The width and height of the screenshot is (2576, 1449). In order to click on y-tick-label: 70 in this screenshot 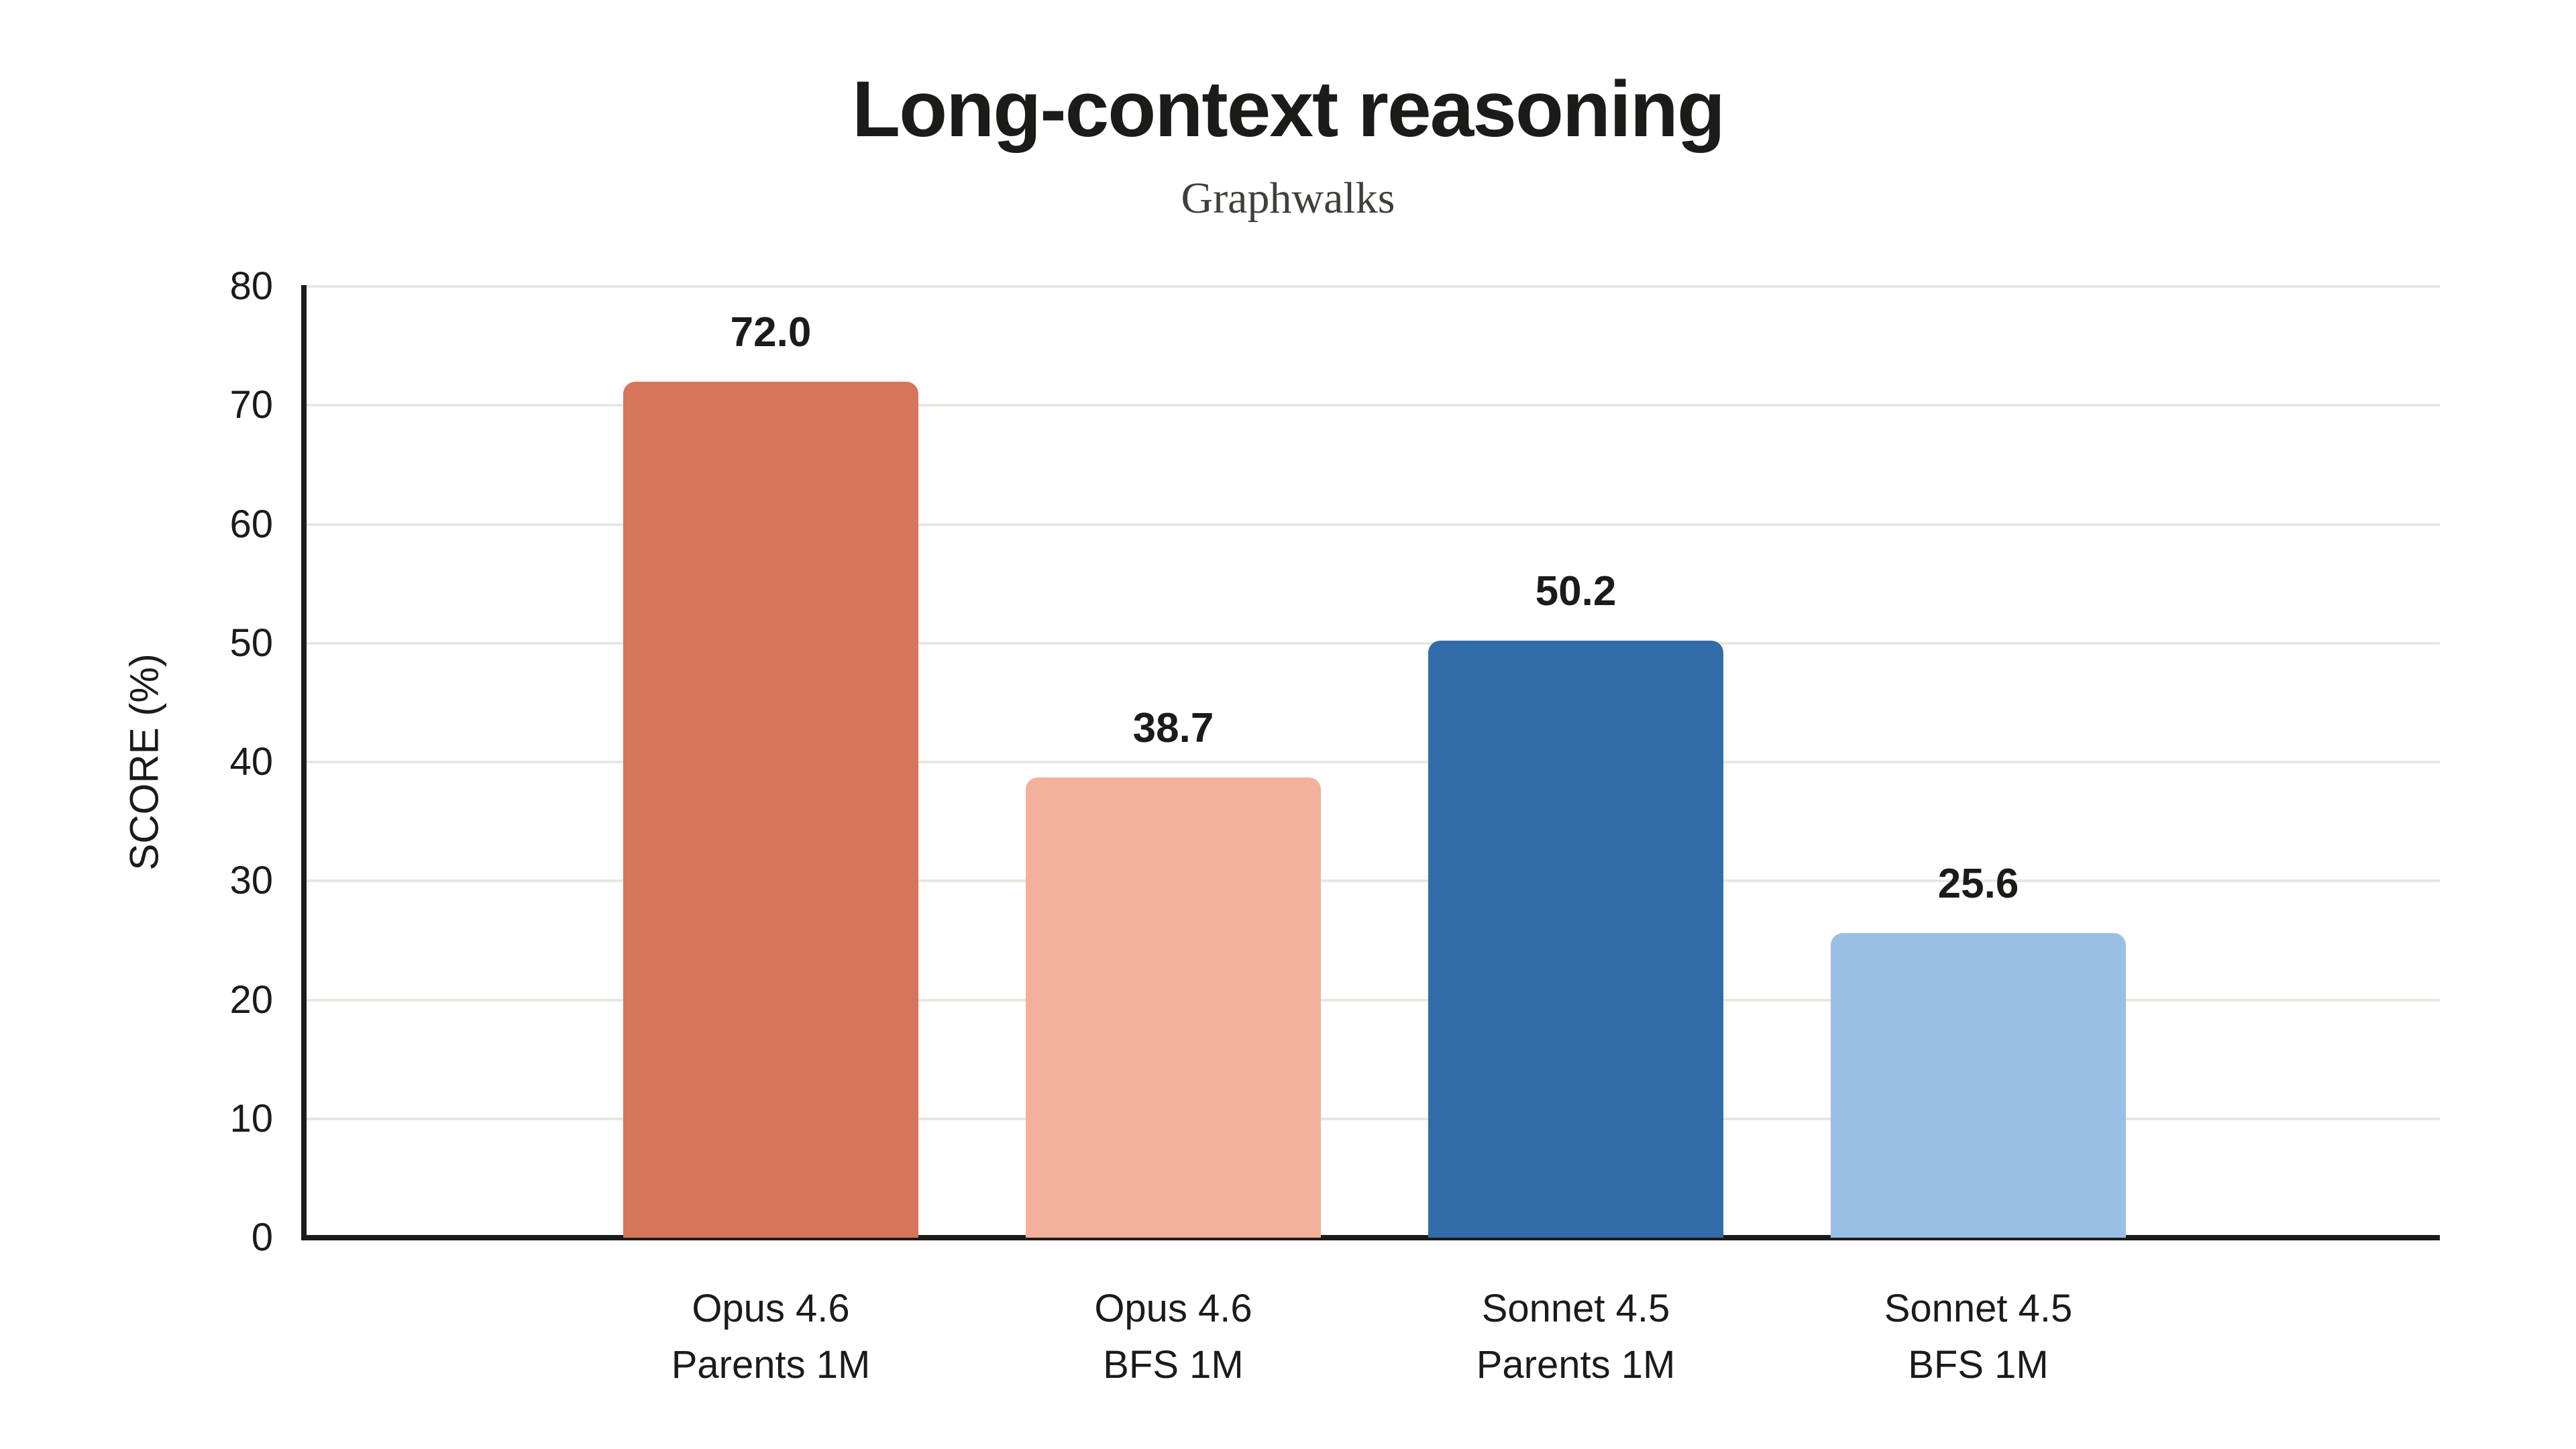, I will do `click(251, 405)`.